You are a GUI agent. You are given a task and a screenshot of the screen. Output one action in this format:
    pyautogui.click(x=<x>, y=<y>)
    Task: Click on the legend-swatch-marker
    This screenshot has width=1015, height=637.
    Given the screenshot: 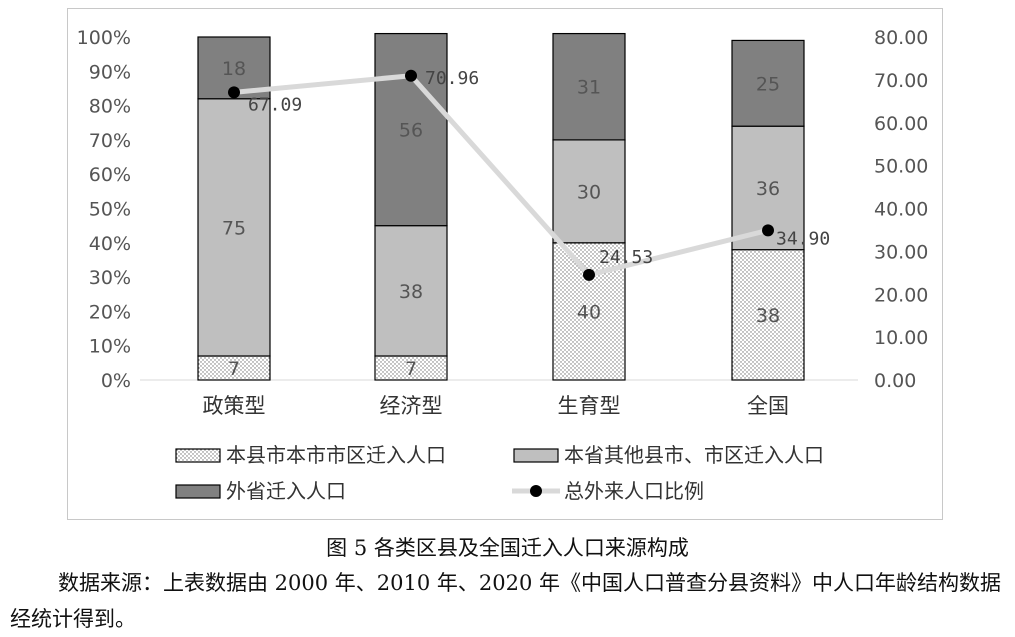 What is the action you would take?
    pyautogui.click(x=536, y=491)
    